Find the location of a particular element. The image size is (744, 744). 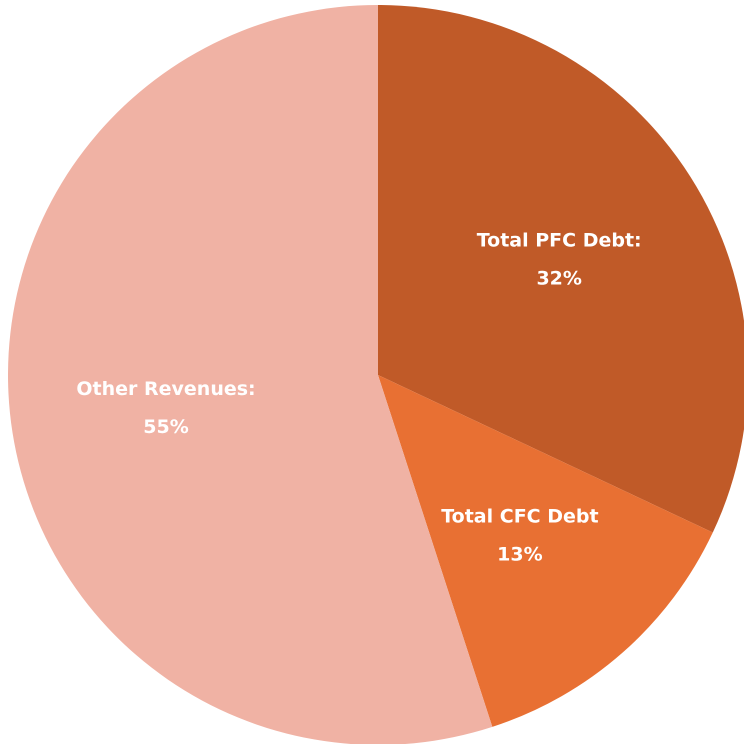

slice-label: Other Revenues: is located at coordinates (165, 389).